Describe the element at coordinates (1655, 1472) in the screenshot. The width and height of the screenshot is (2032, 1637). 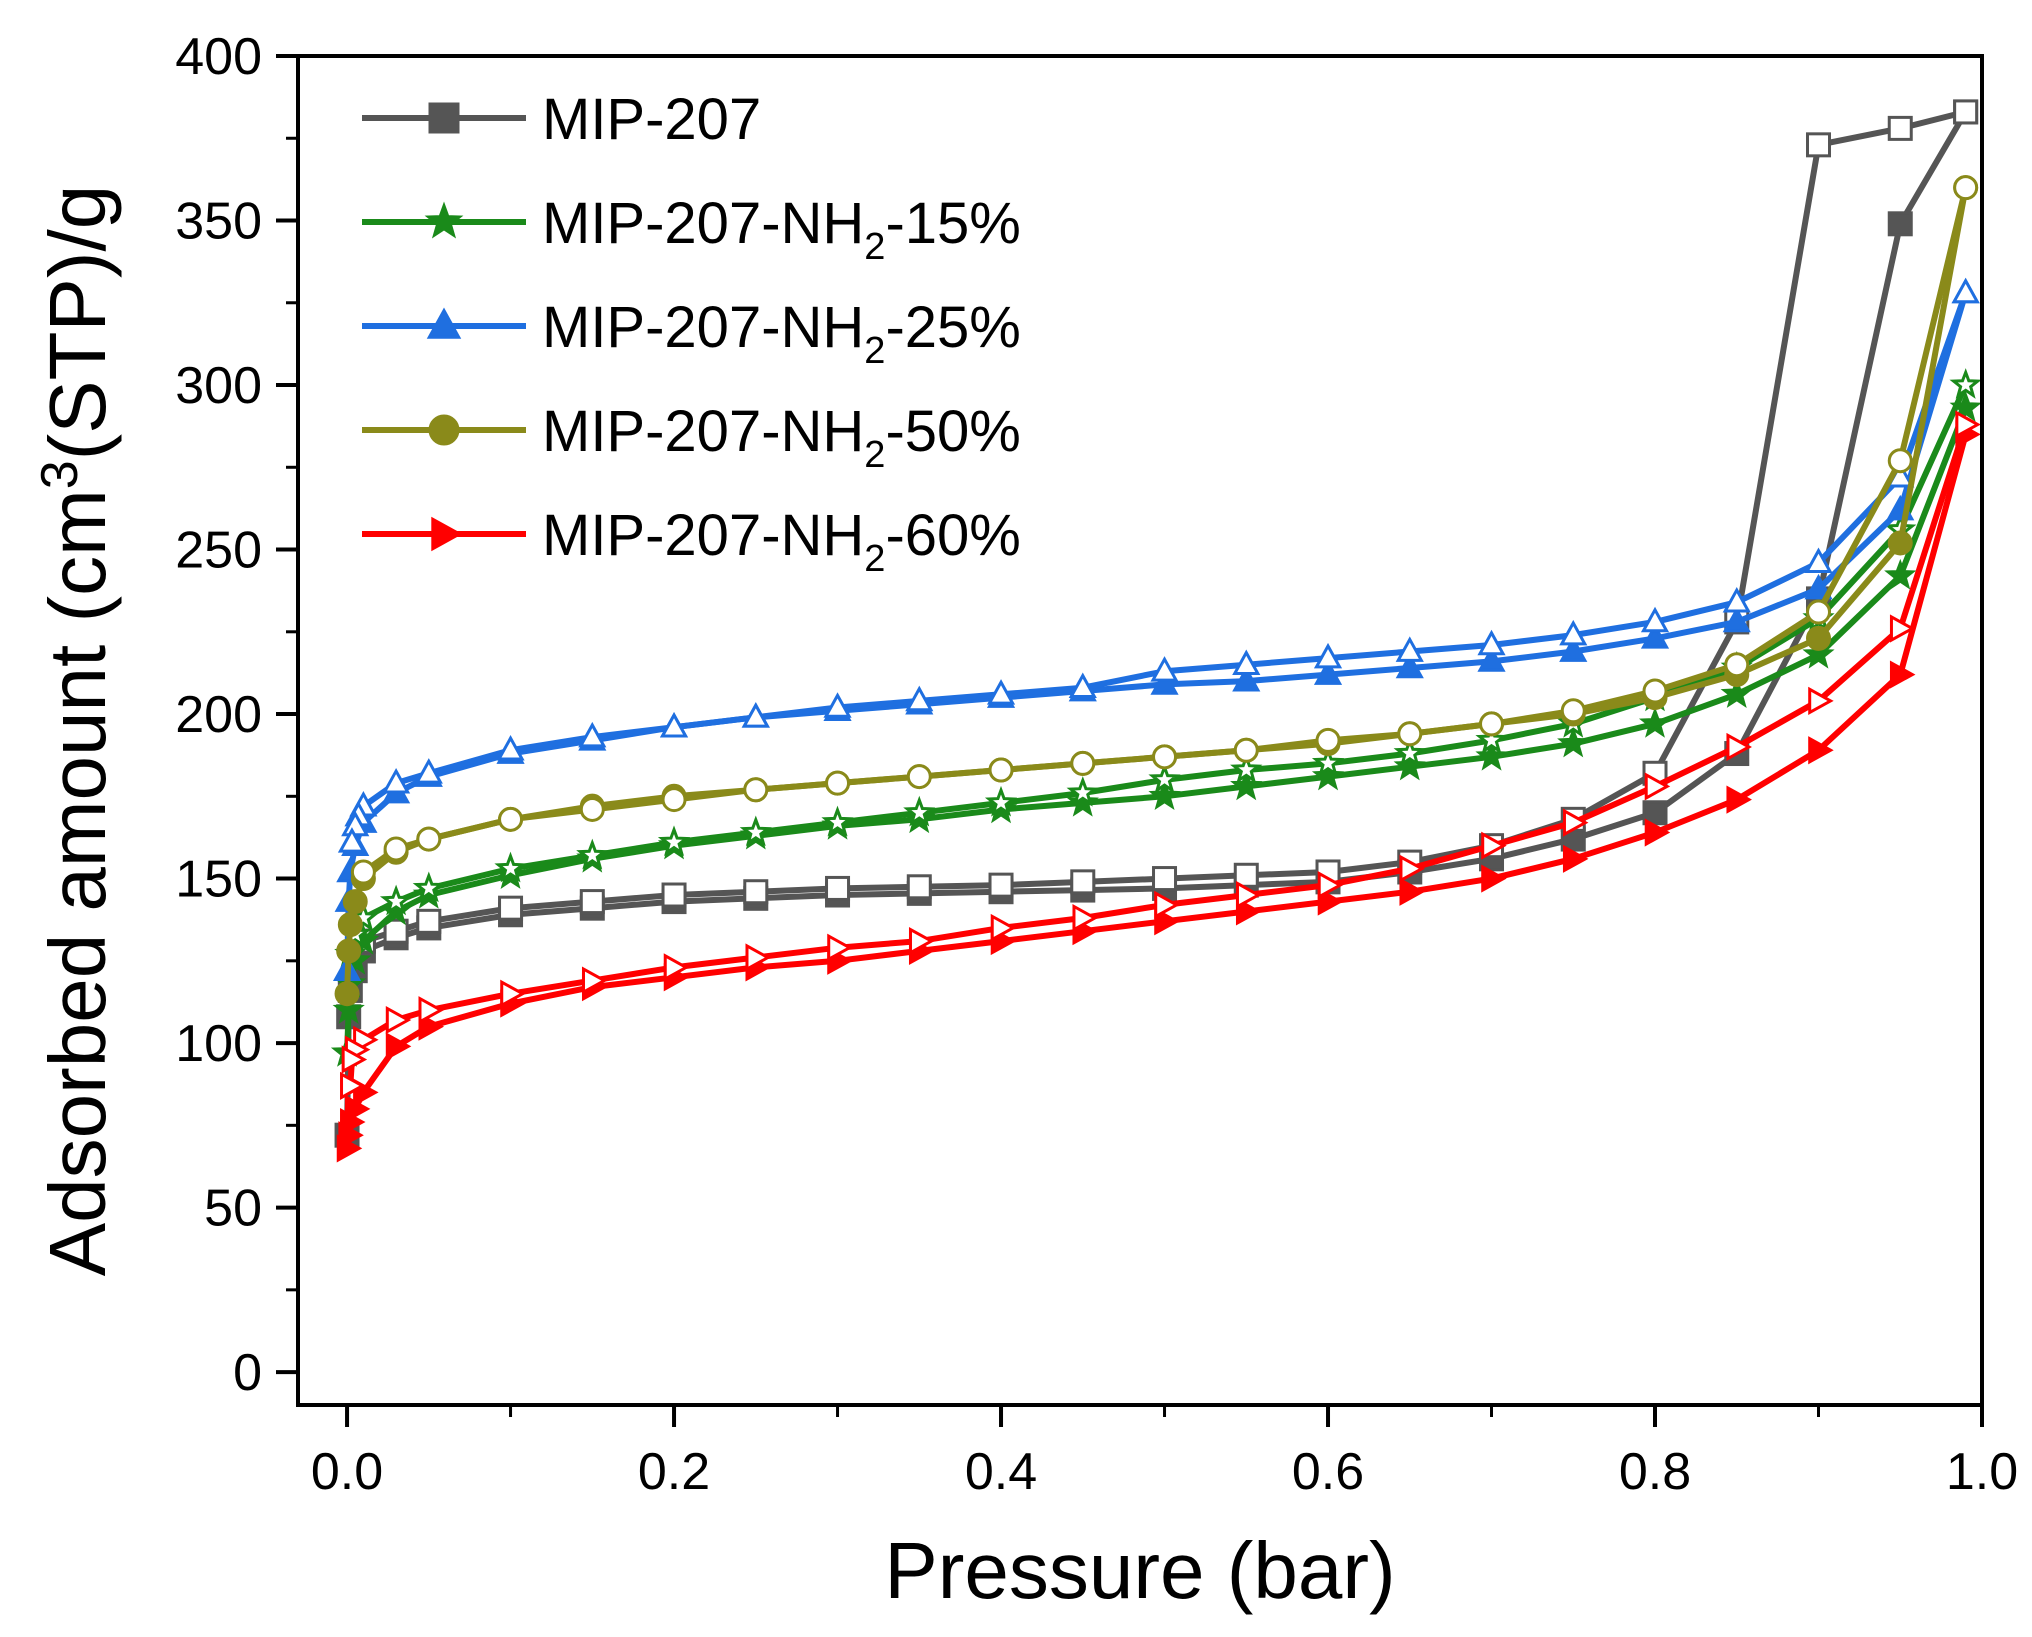
I see `x-tick-label: 0.8` at that location.